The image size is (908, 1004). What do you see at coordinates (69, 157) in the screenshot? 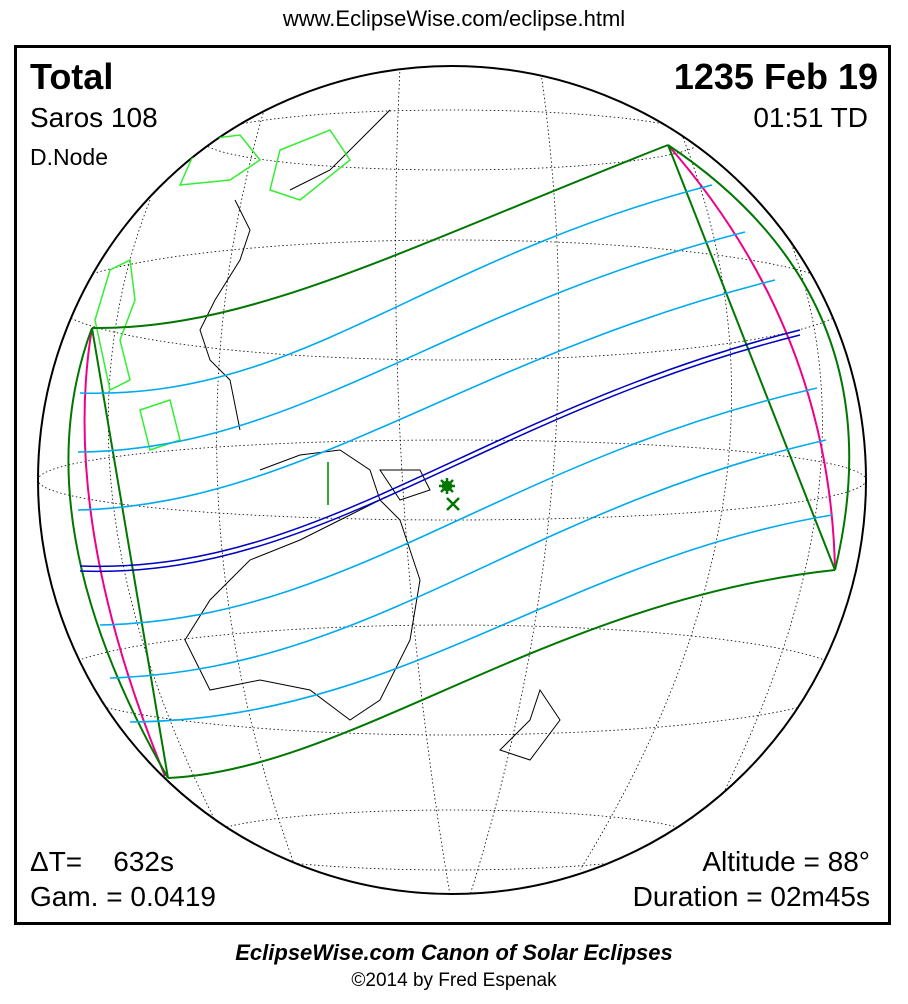
I see `node: D.Node` at bounding box center [69, 157].